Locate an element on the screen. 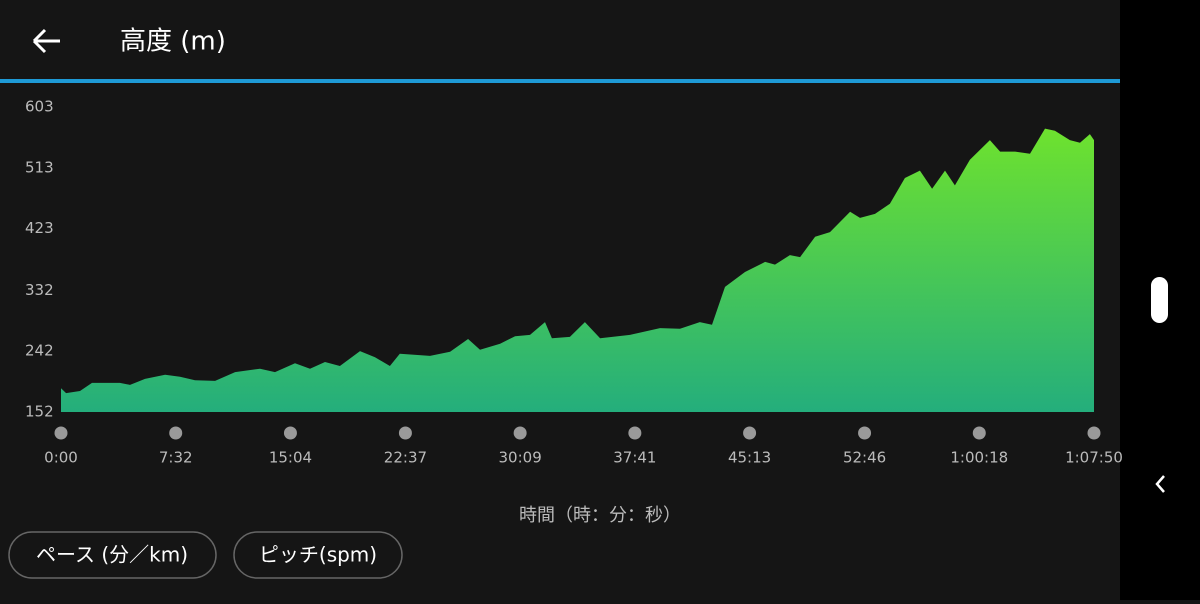 The height and width of the screenshot is (604, 1200). page-title: 高度 (m) is located at coordinates (173, 42).